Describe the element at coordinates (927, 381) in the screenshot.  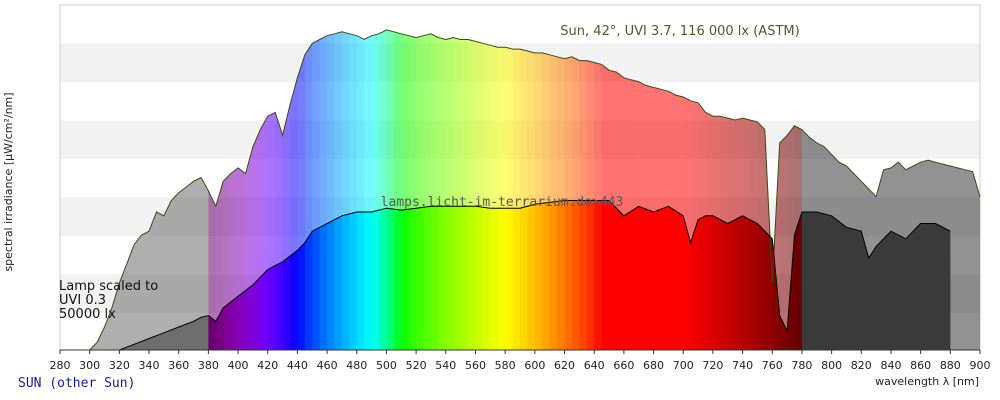
I see `x-axis-title: wavelength λ [nm]` at that location.